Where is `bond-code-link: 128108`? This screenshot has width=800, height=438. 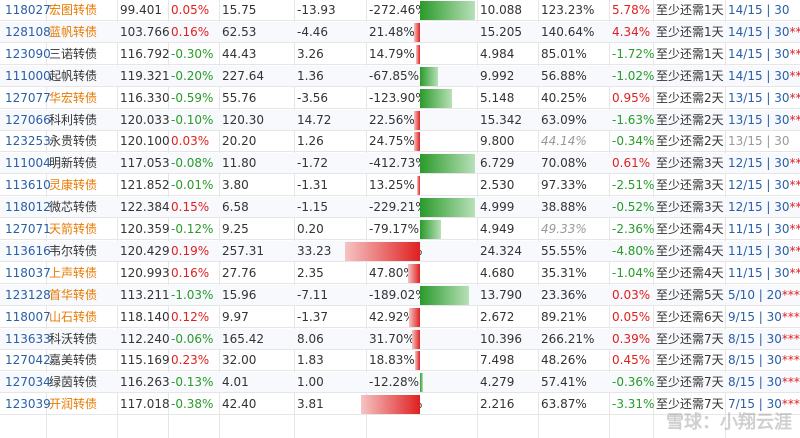
bond-code-link: 128108 is located at coordinates (28, 31).